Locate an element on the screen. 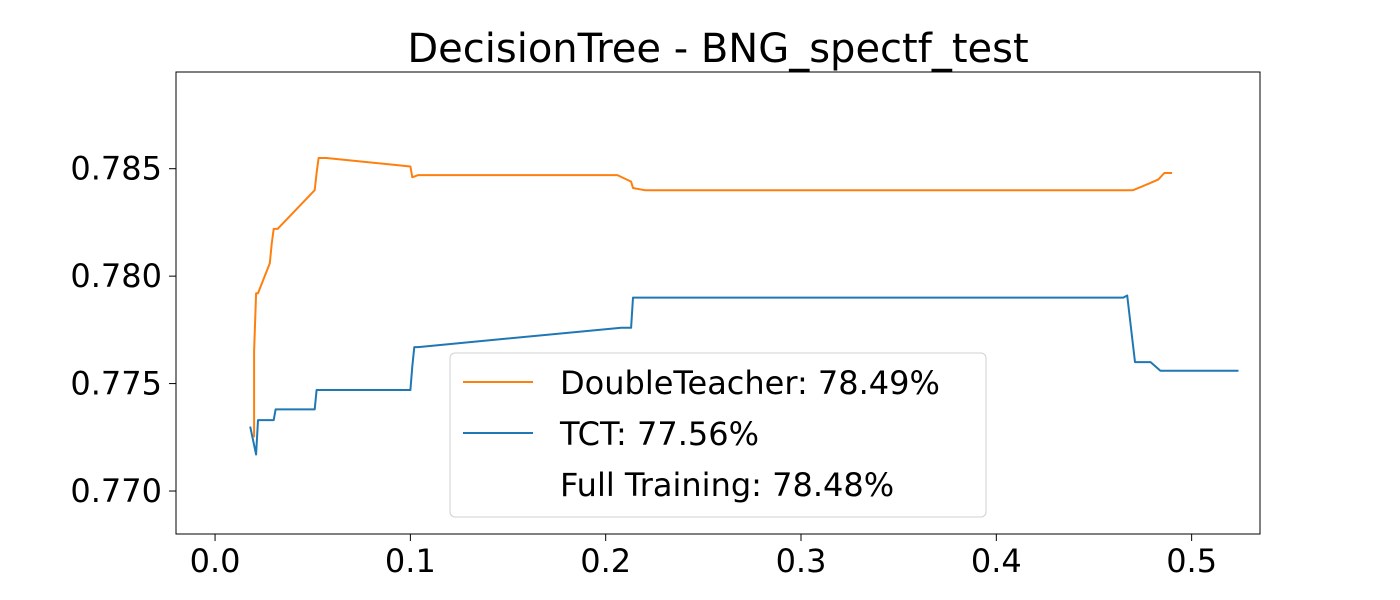 This screenshot has width=1400, height=600. x-tick-label: 0.2 is located at coordinates (605, 561).